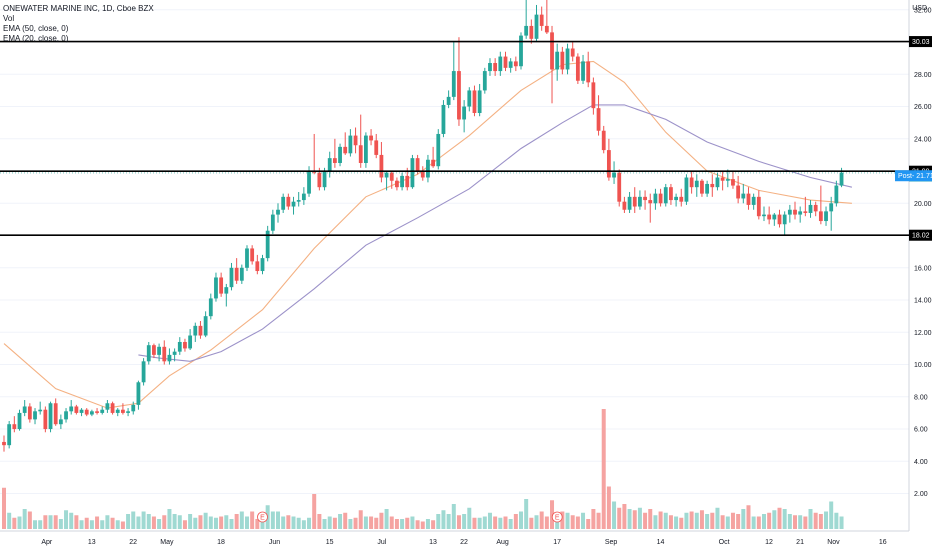 The width and height of the screenshot is (932, 550). Describe the element at coordinates (923, 107) in the screenshot. I see `y-tick-label: 26.00` at that location.